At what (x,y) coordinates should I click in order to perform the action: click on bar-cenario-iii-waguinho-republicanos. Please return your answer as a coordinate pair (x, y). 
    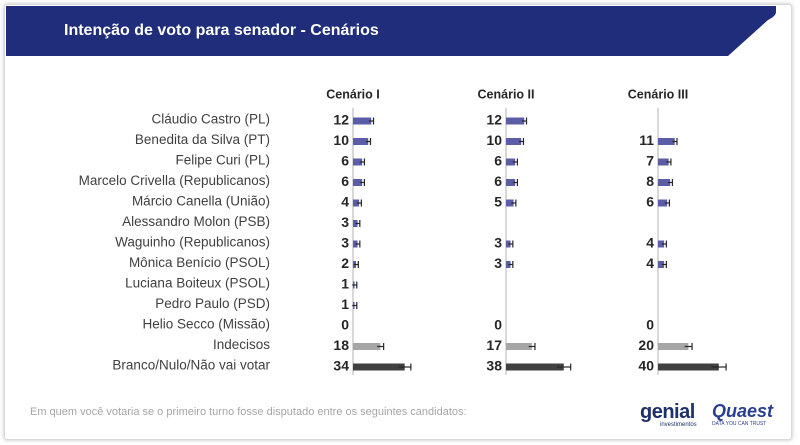
    Looking at the image, I should click on (661, 244).